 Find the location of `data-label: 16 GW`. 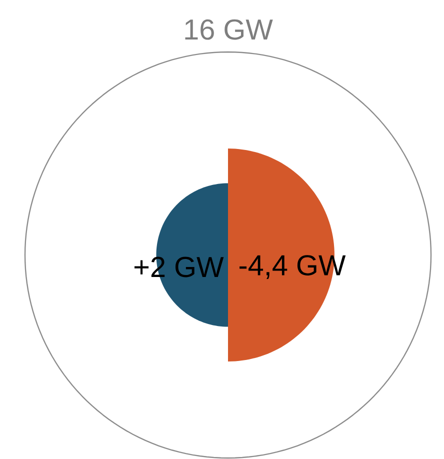

data-label: 16 GW is located at coordinates (229, 29).